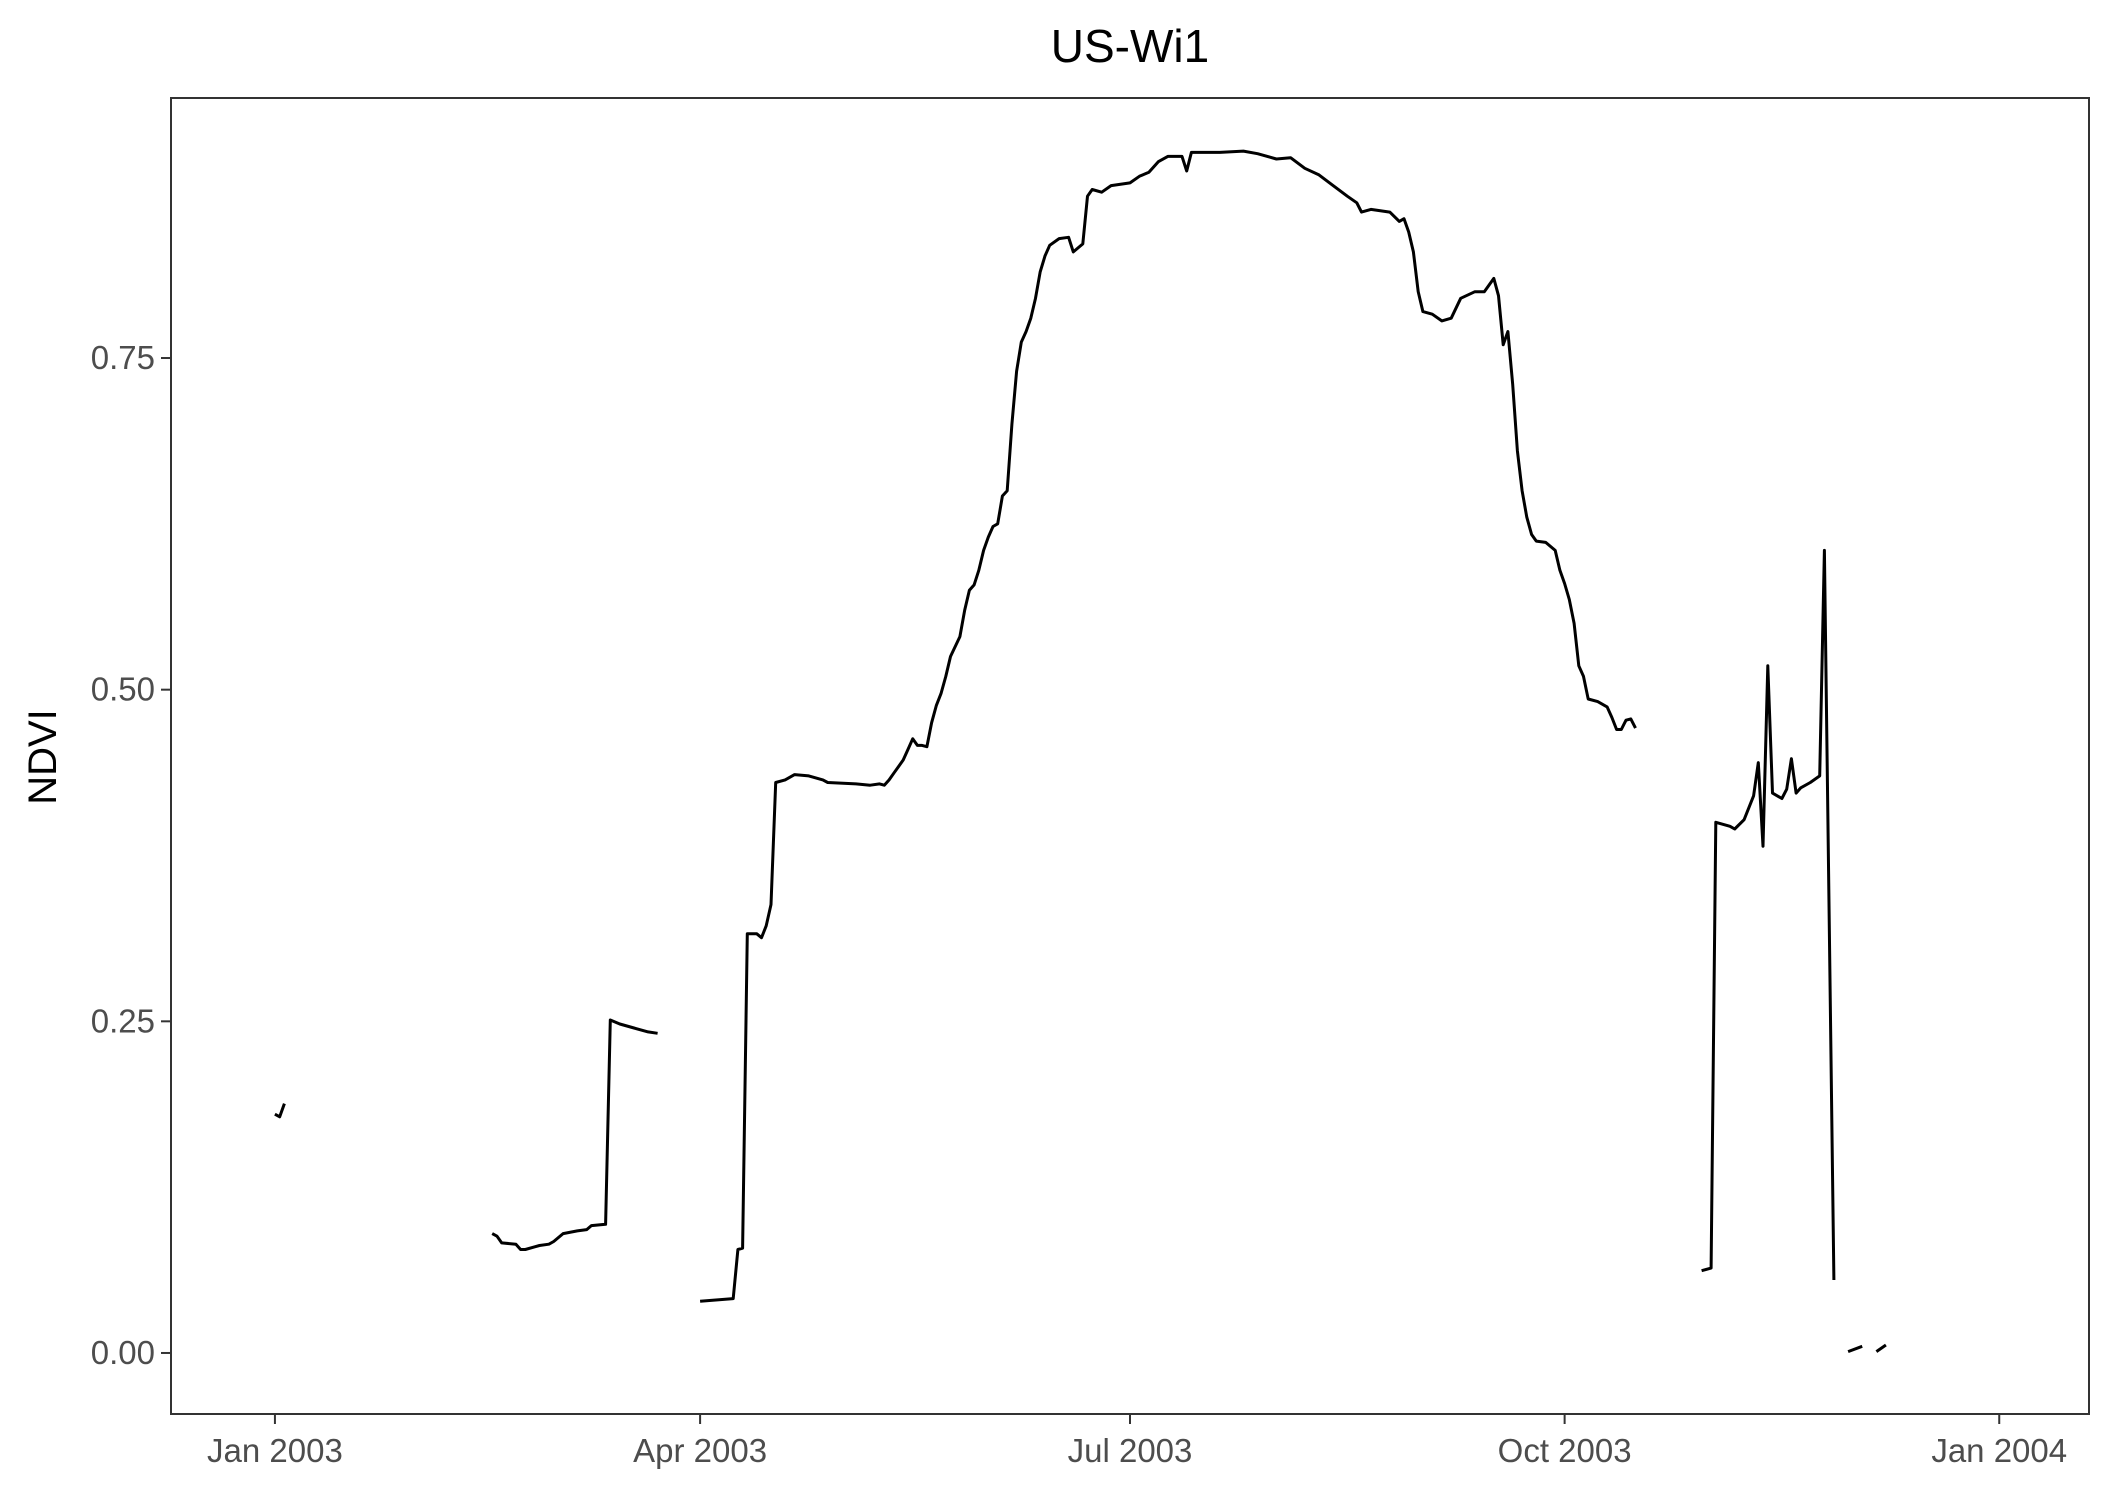 The width and height of the screenshot is (2115, 1493). I want to click on x-tick-label: Jan 2003, so click(275, 1450).